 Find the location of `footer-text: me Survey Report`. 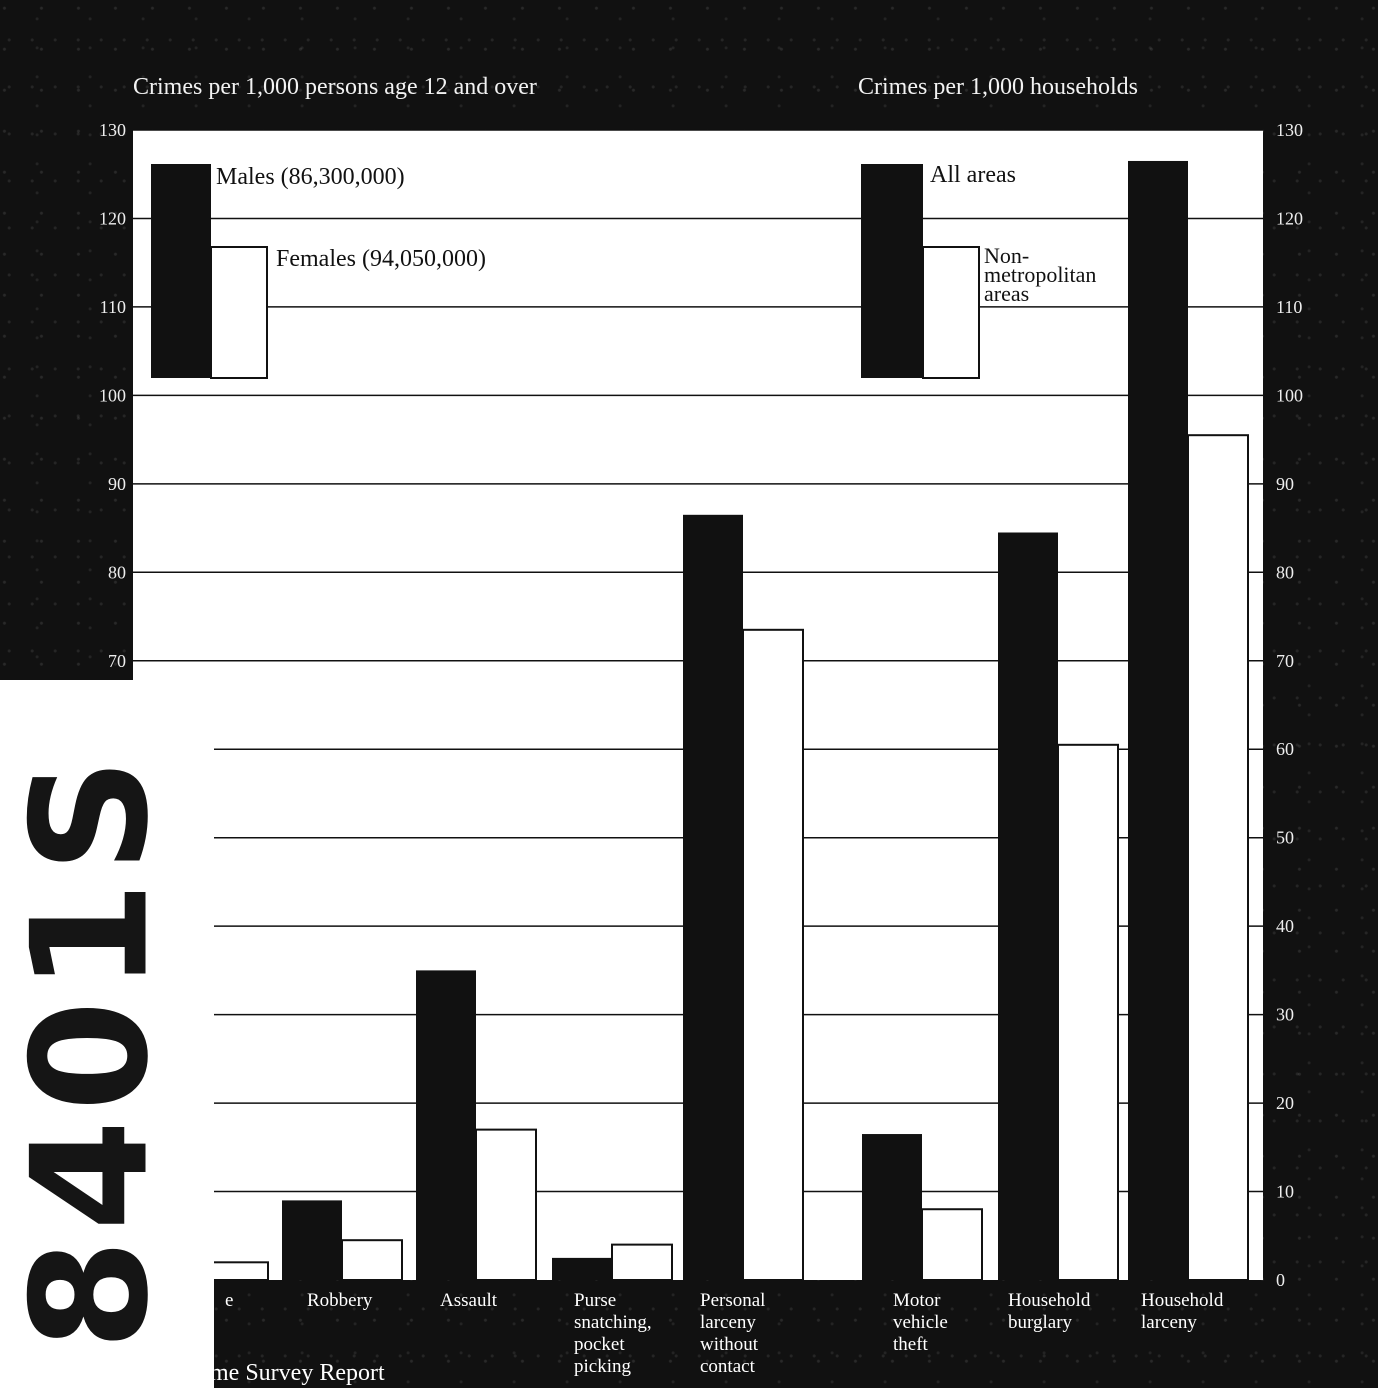

footer-text: me Survey Report is located at coordinates (297, 1373).